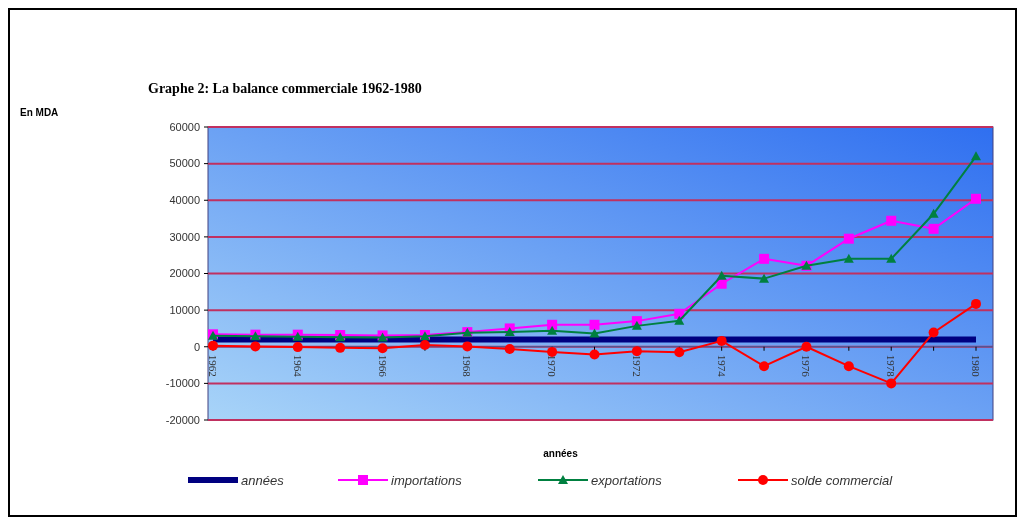 This screenshot has width=1025, height=525. What do you see at coordinates (842, 480) in the screenshot?
I see `legend-label: solde commercial` at bounding box center [842, 480].